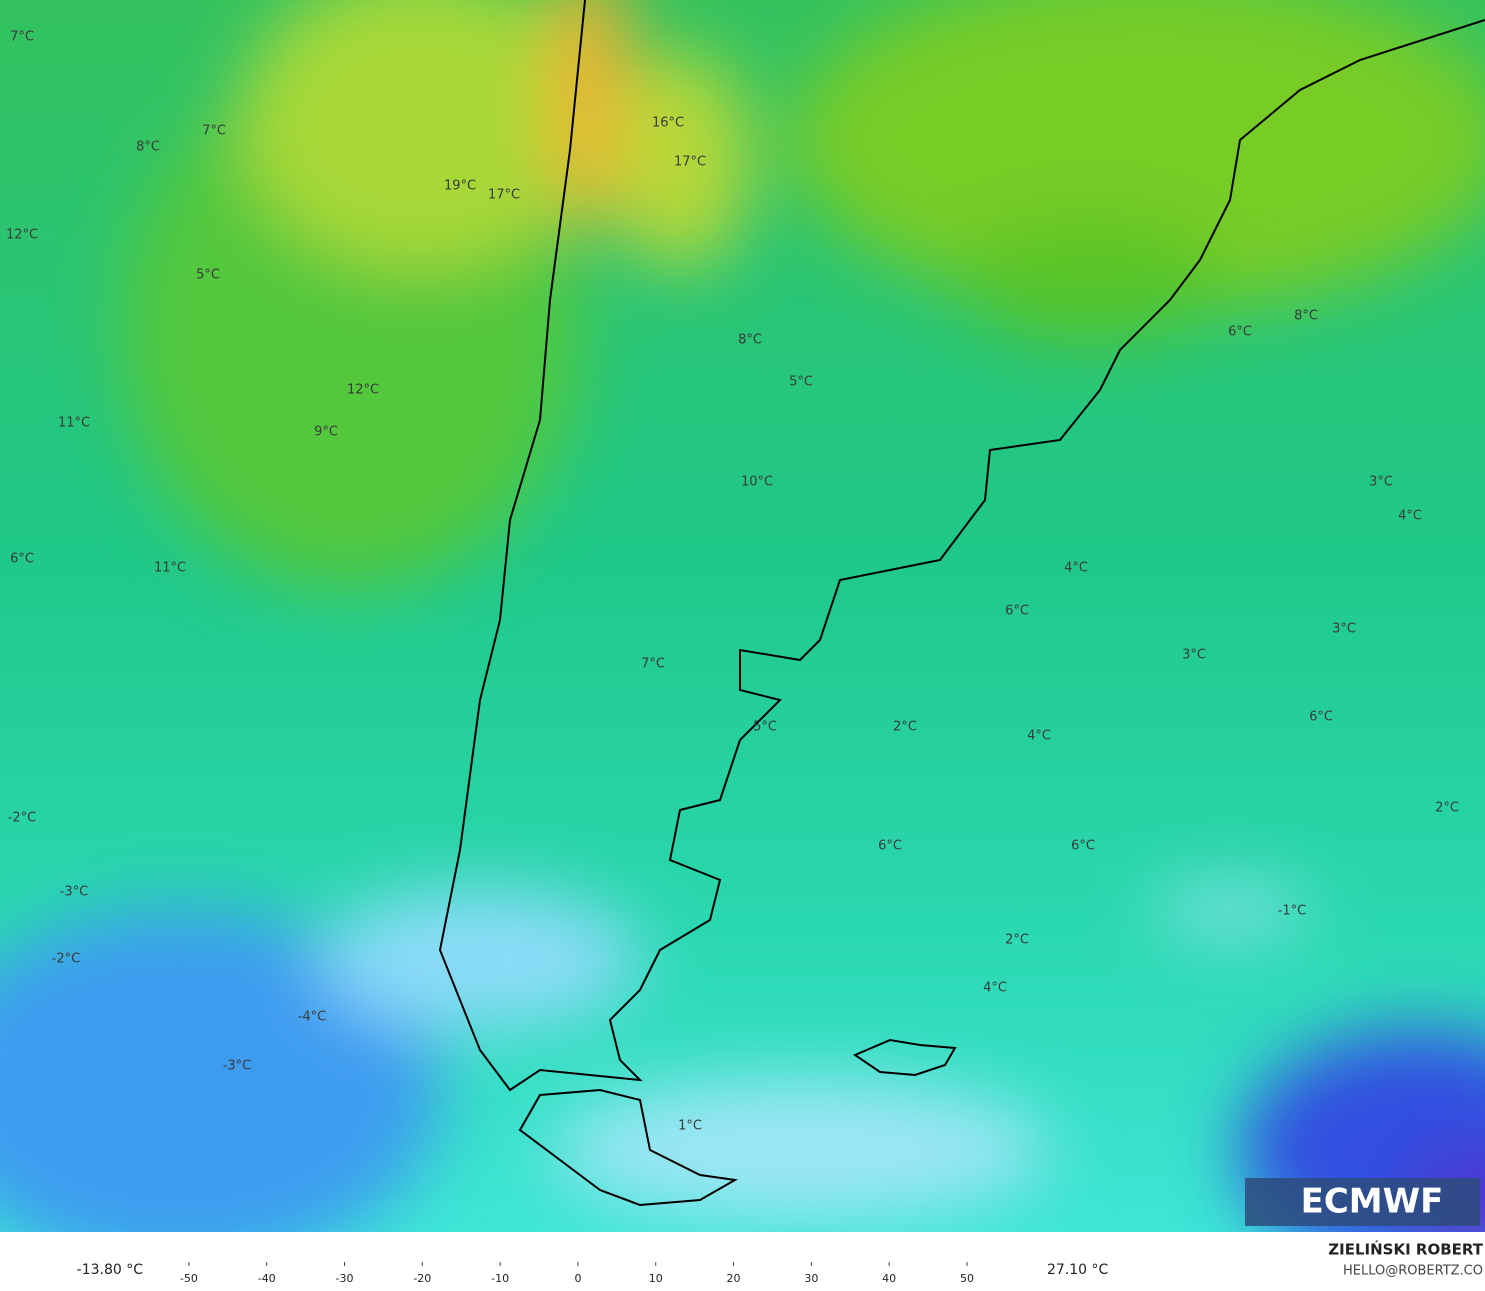  Describe the element at coordinates (742, 1259) in the screenshot. I see `footer` at that location.